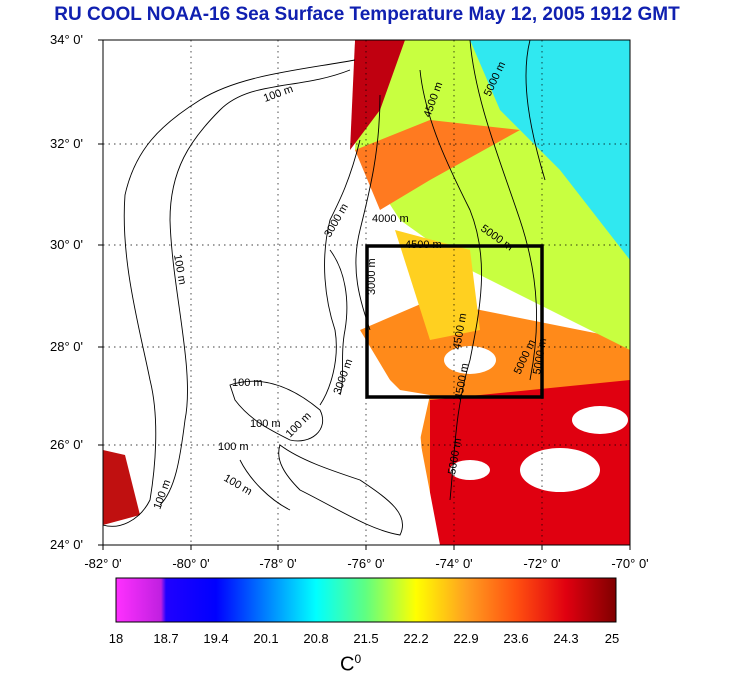 This screenshot has width=734, height=680. Describe the element at coordinates (366, 600) in the screenshot. I see `colorbar` at that location.